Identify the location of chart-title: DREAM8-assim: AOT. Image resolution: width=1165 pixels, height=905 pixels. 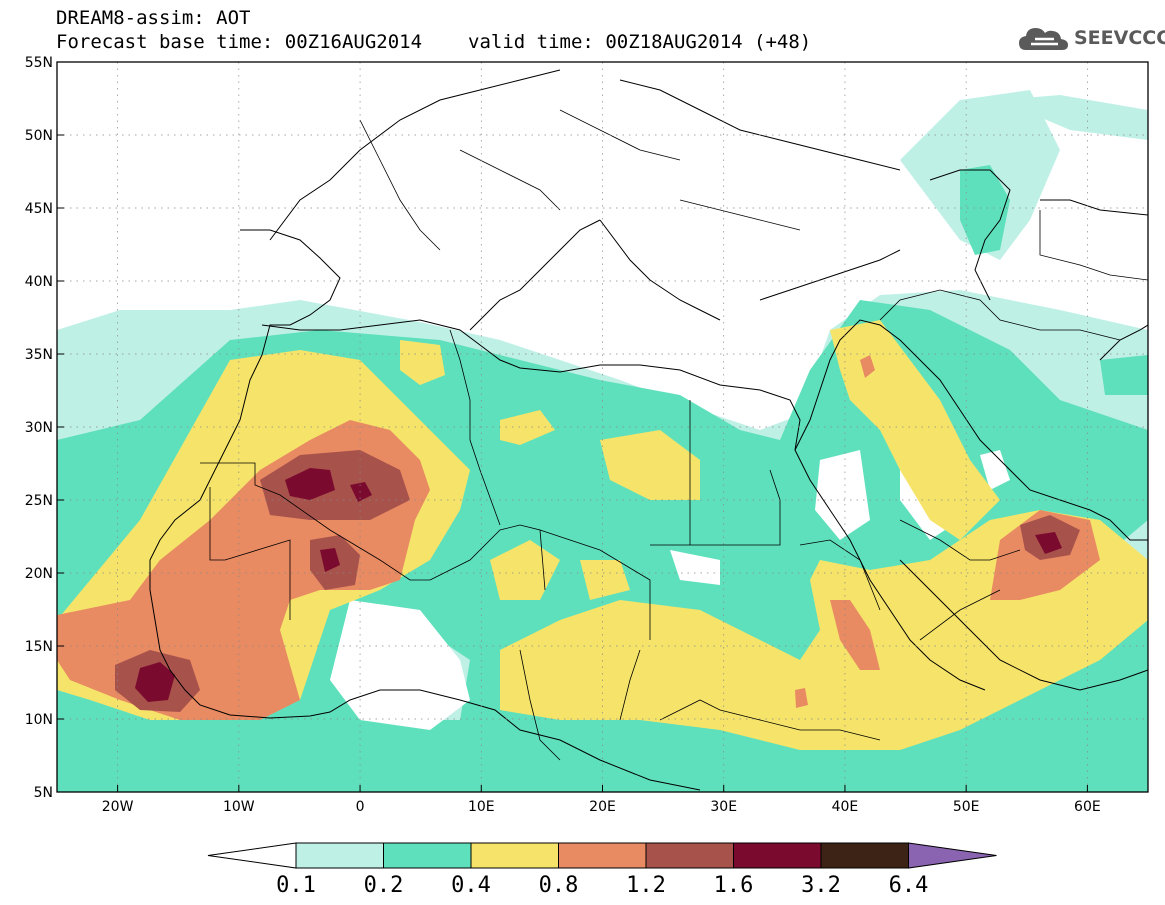
(153, 18).